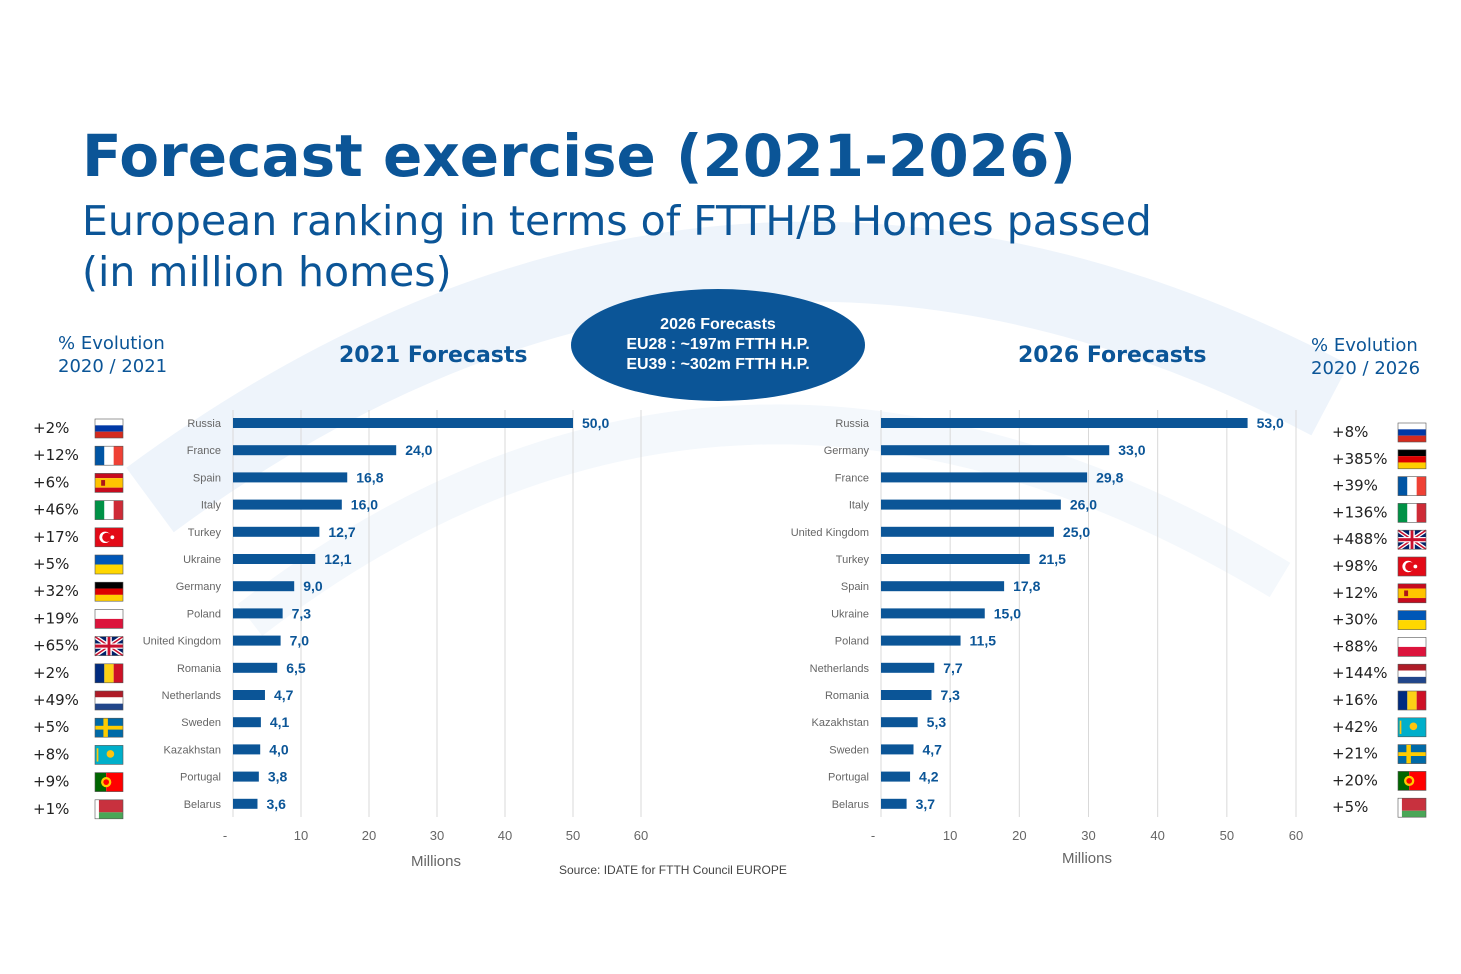 The image size is (1461, 974). What do you see at coordinates (950, 695) in the screenshot?
I see `value-label: 7,3` at bounding box center [950, 695].